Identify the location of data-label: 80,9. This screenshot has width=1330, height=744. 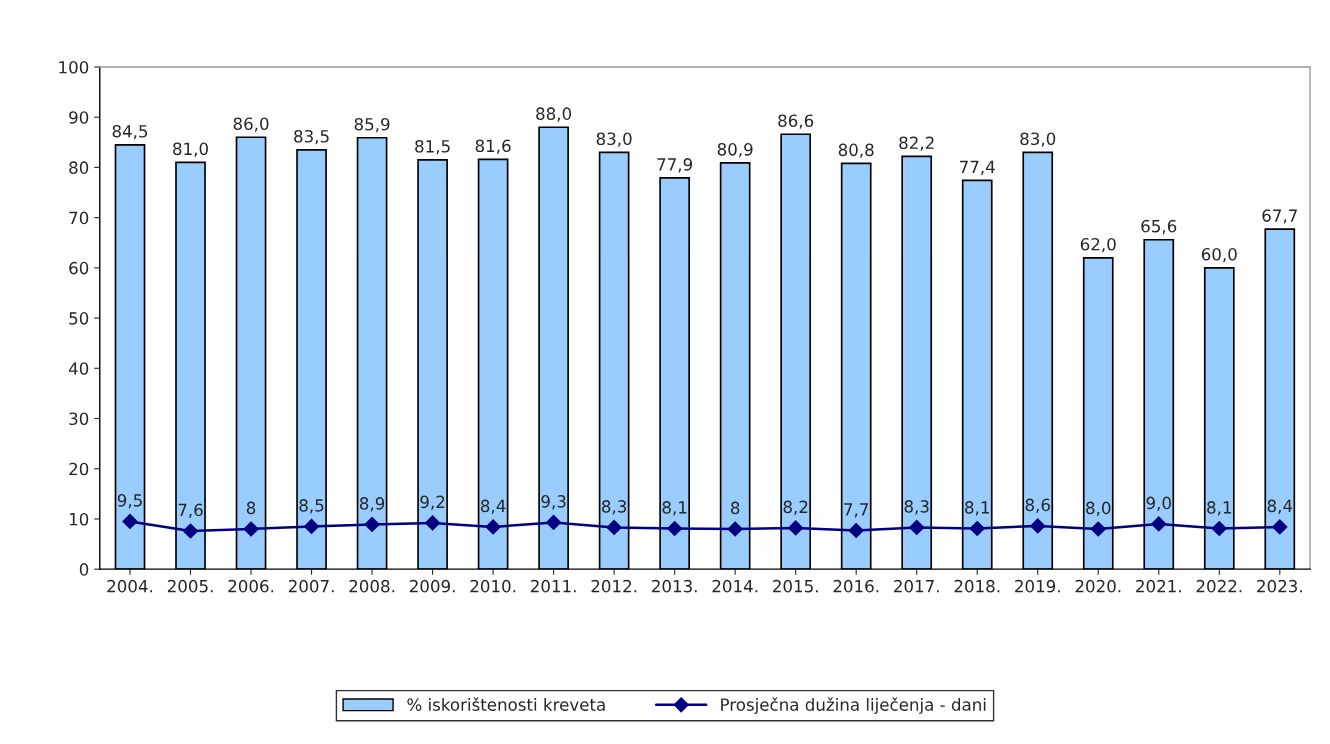
(735, 150).